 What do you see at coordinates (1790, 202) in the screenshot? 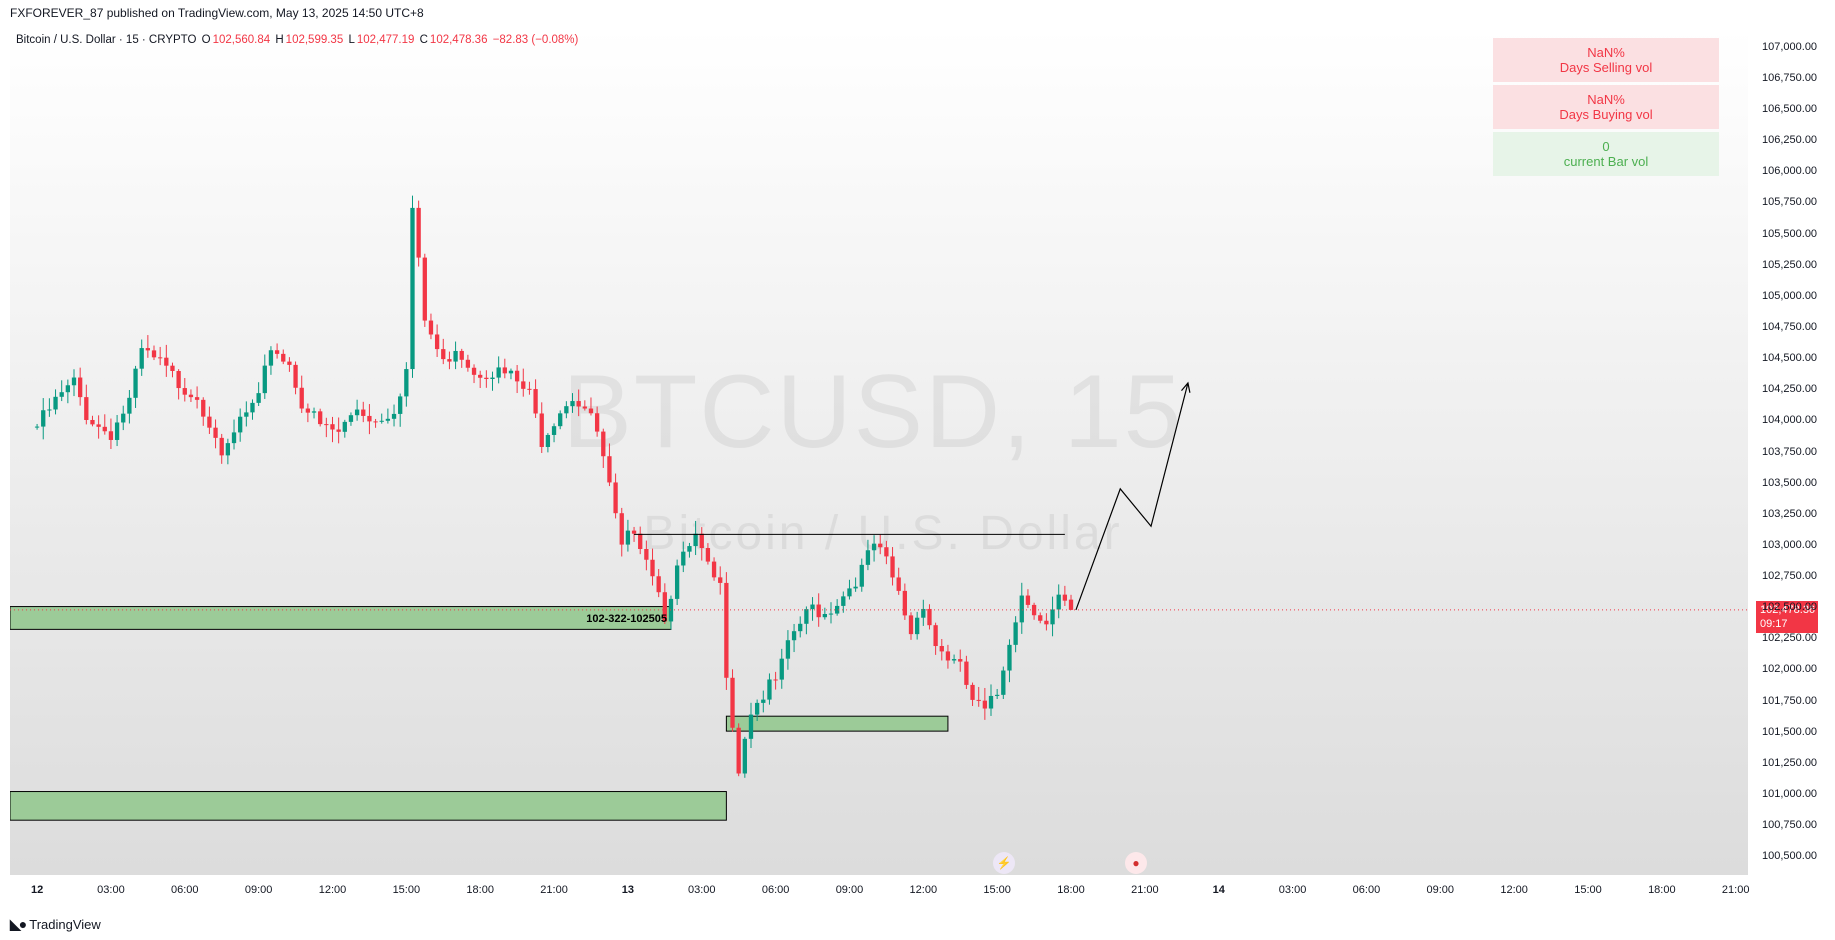
I see `y-tick-label: 105,750.00` at bounding box center [1790, 202].